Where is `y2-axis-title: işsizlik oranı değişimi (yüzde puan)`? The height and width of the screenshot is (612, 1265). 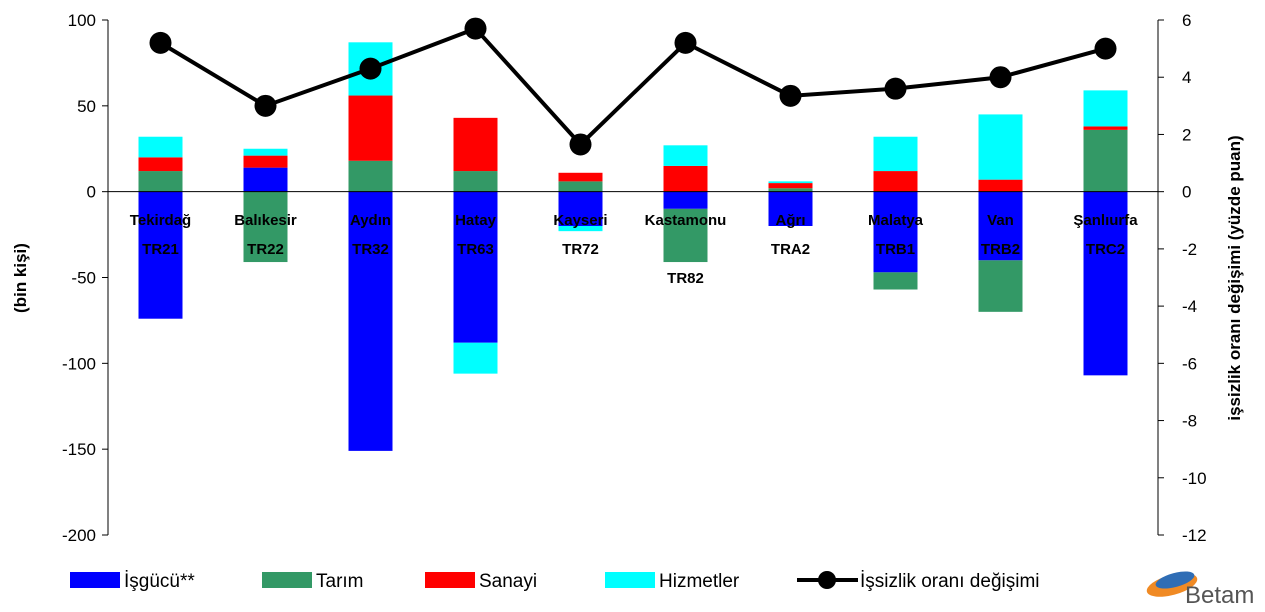 y2-axis-title: işsizlik oranı değişimi (yüzde puan) is located at coordinates (1234, 277).